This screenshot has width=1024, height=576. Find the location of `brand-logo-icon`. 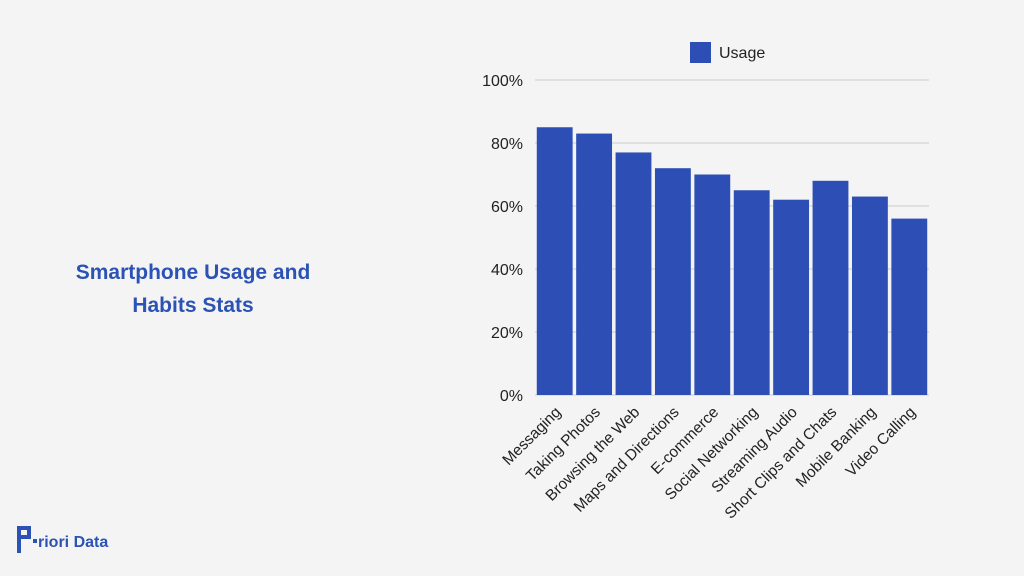

brand-logo-icon is located at coordinates (27, 539).